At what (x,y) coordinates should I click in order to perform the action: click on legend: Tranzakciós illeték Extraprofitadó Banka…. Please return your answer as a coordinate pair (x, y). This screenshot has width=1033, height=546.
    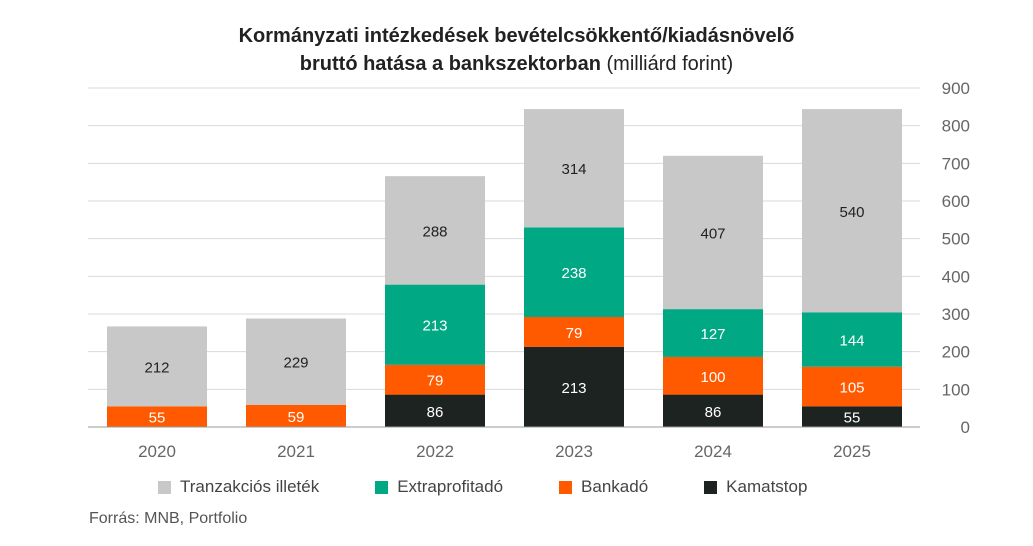
    Looking at the image, I should click on (510, 487).